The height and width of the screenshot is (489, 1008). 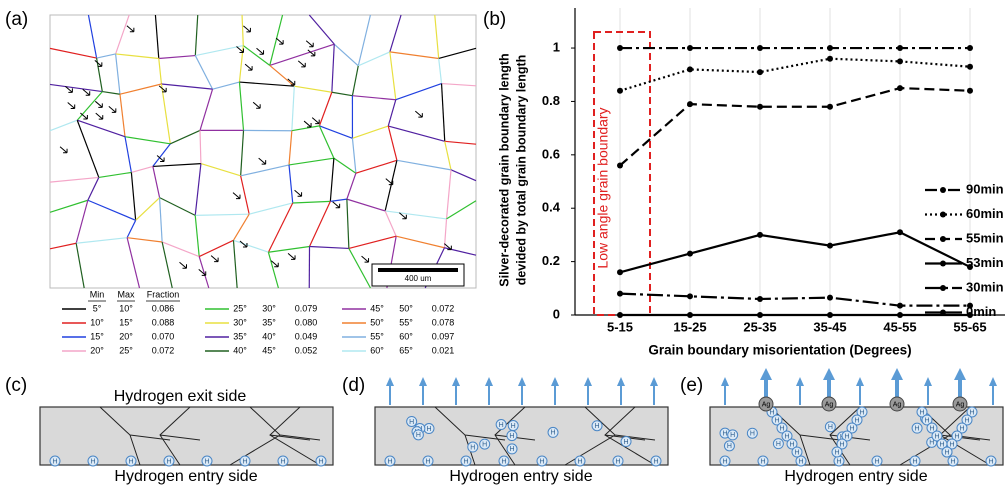 I want to click on silver-atom, so click(x=766, y=404).